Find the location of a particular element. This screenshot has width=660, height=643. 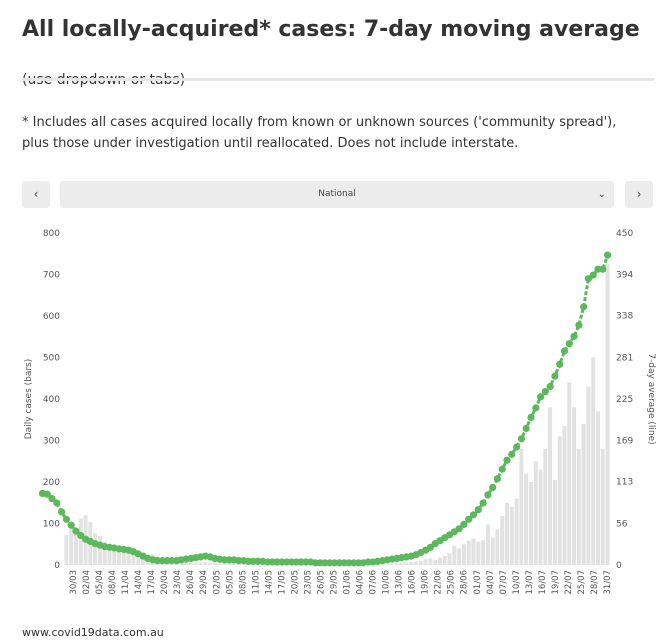

x-tick-label: 25/07 is located at coordinates (582, 582).